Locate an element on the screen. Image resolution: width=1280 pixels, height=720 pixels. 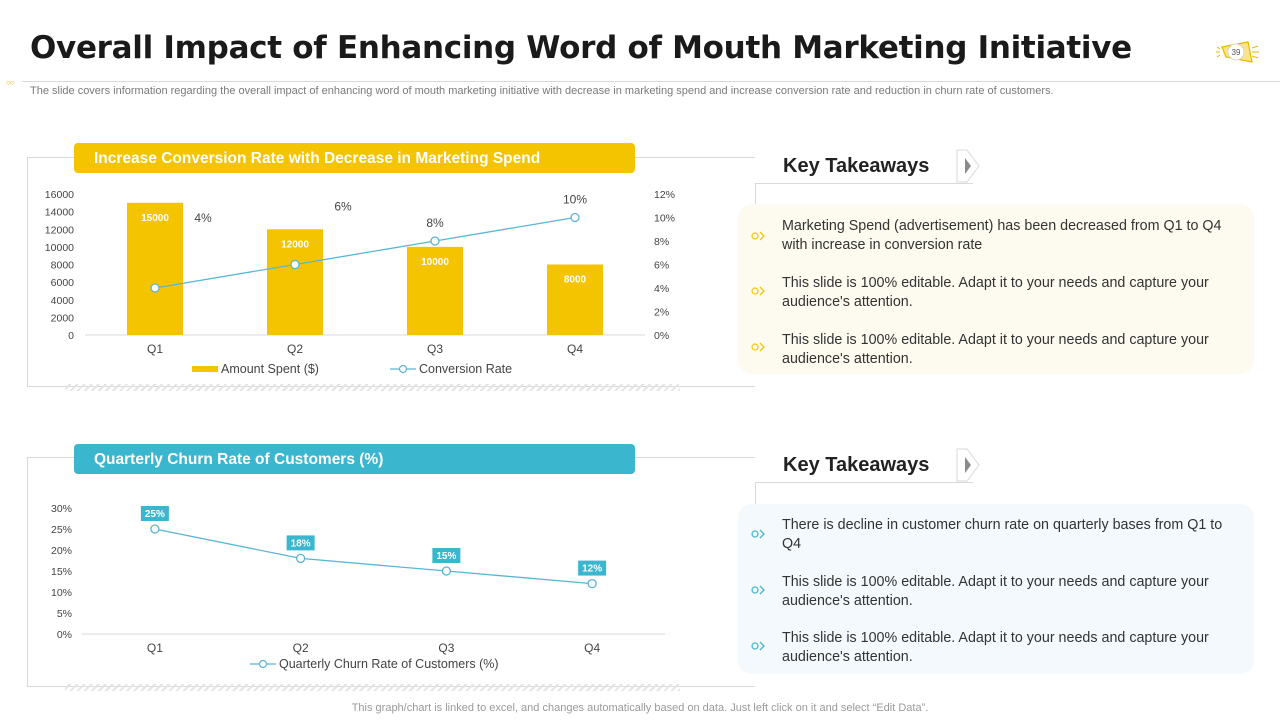
legend-marker-churn is located at coordinates (263, 664).